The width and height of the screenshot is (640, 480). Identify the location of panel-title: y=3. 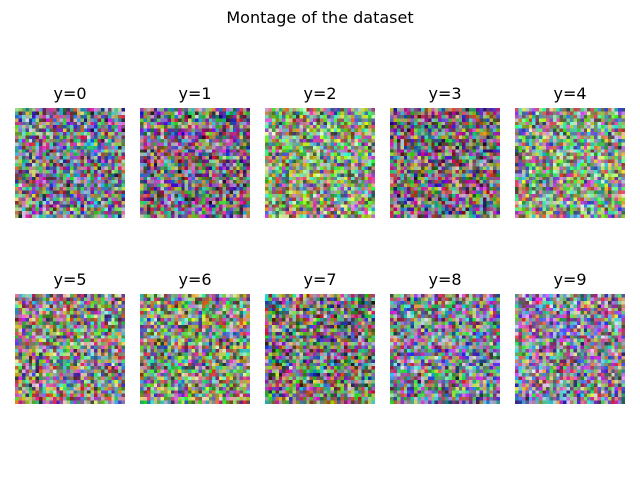
(445, 93).